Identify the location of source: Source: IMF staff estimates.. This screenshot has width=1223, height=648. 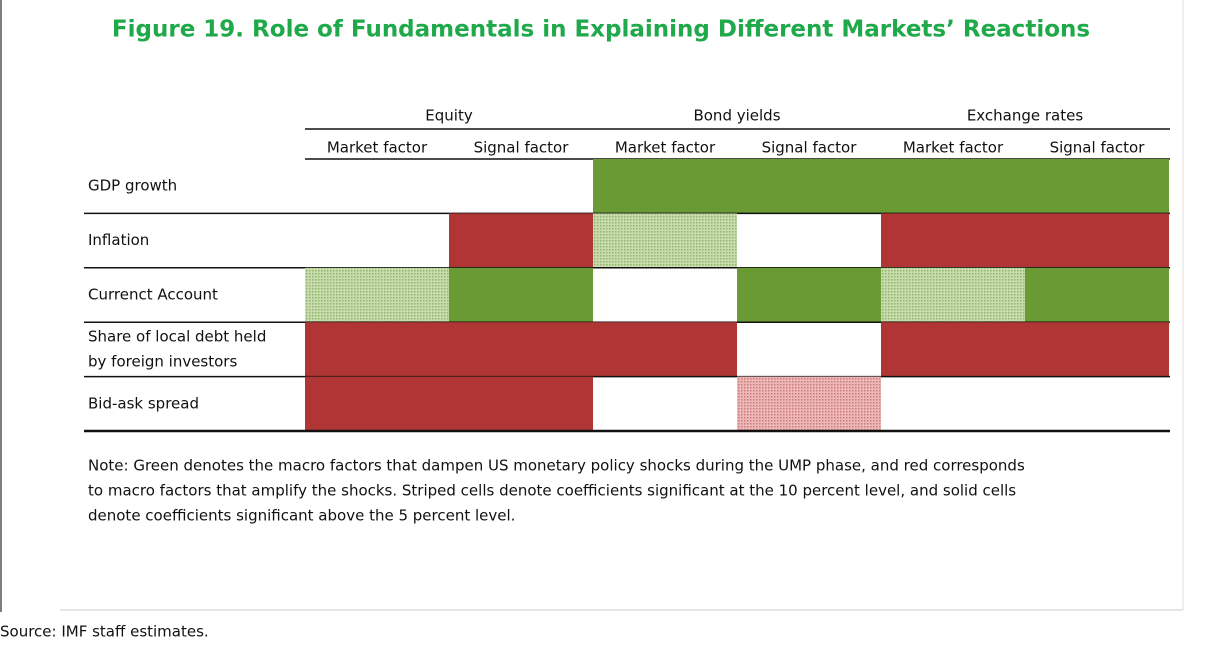
(104, 632).